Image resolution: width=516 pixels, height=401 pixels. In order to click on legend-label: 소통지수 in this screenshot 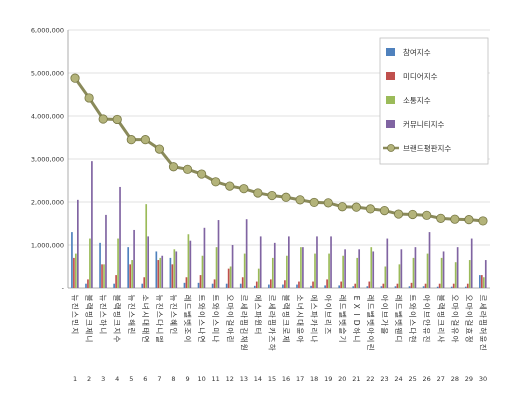, I will do `click(417, 100)`.